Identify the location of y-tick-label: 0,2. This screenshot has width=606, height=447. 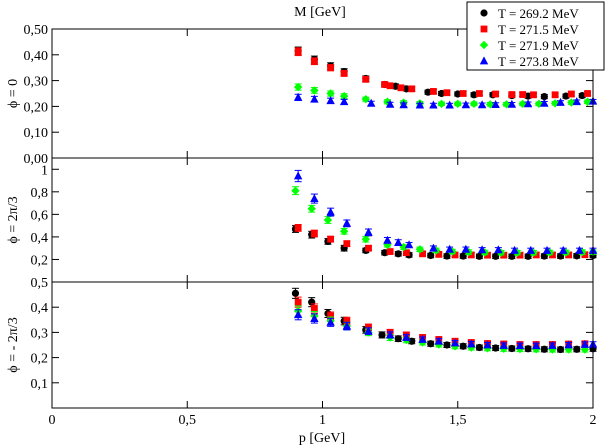
(40, 260).